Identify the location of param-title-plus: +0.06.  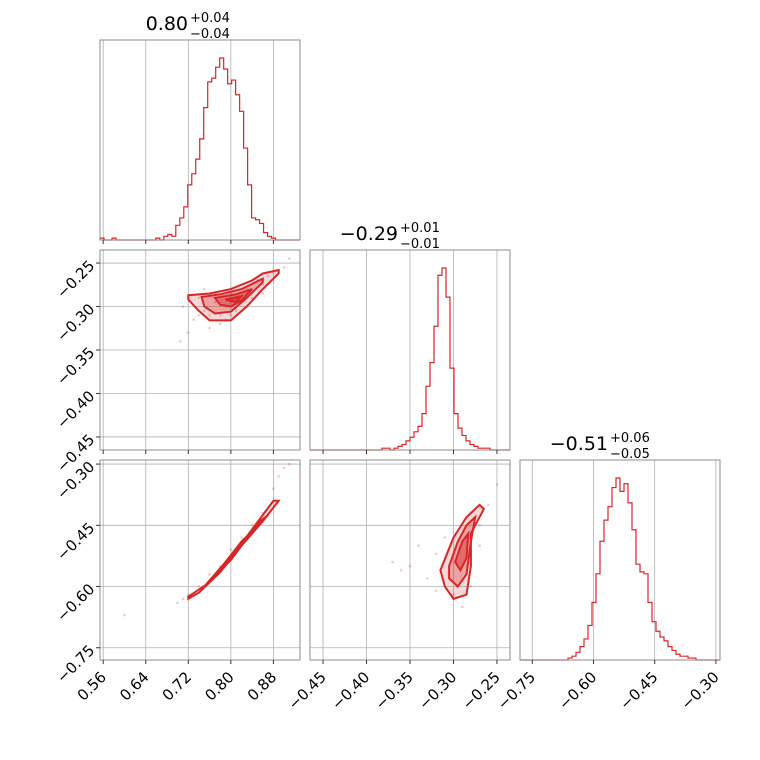
(630, 438).